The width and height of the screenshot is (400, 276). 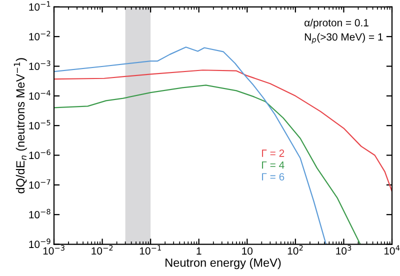 What do you see at coordinates (247, 251) in the screenshot?
I see `x-tick-label: 10` at bounding box center [247, 251].